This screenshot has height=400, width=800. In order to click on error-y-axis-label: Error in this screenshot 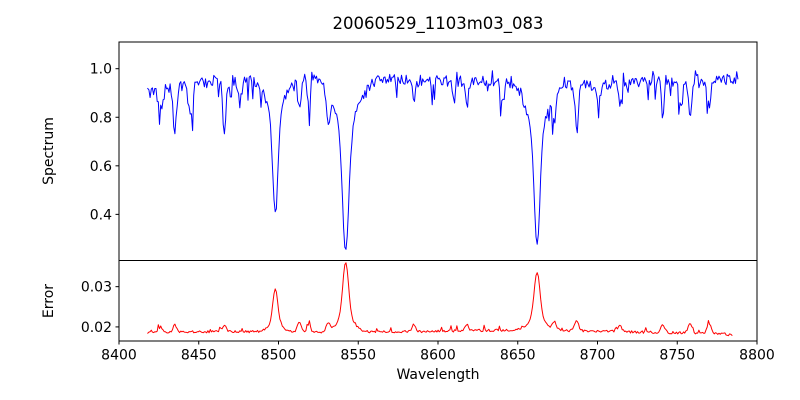, I will do `click(49, 301)`.